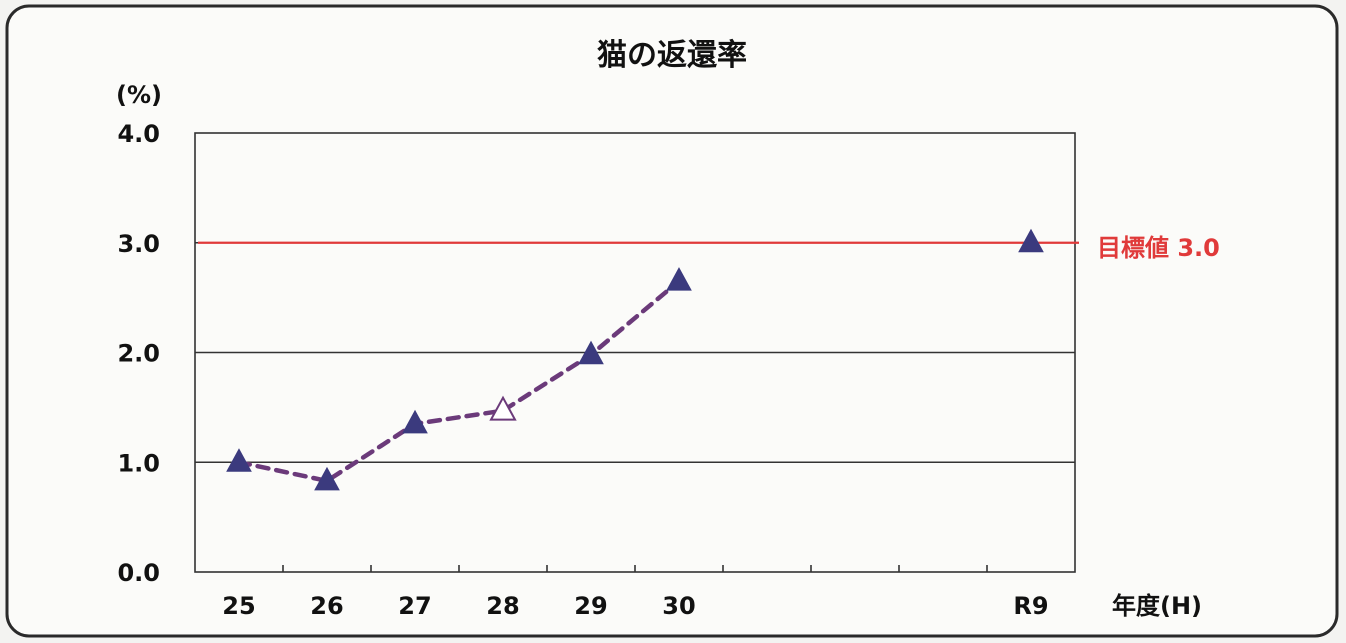 The image size is (1346, 643). What do you see at coordinates (138, 573) in the screenshot?
I see `y-tick-label: 0.0` at bounding box center [138, 573].